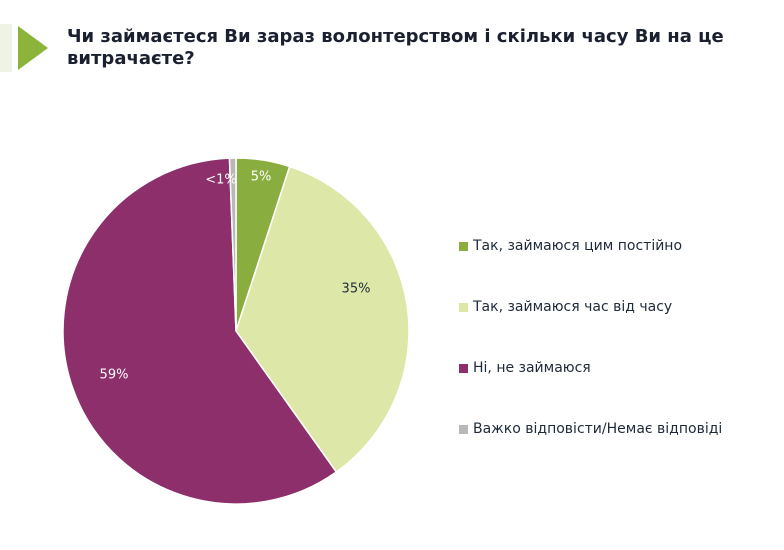 The image size is (784, 550). I want to click on slice-data-label: <1%, so click(221, 180).